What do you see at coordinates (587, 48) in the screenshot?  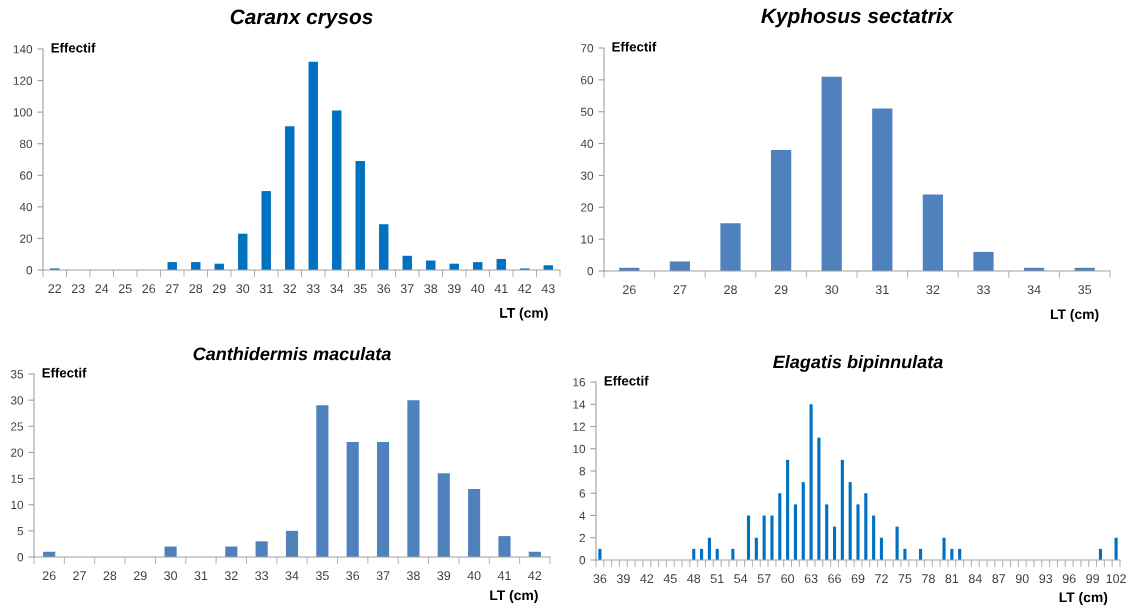 I see `y-tick-label: 70` at bounding box center [587, 48].